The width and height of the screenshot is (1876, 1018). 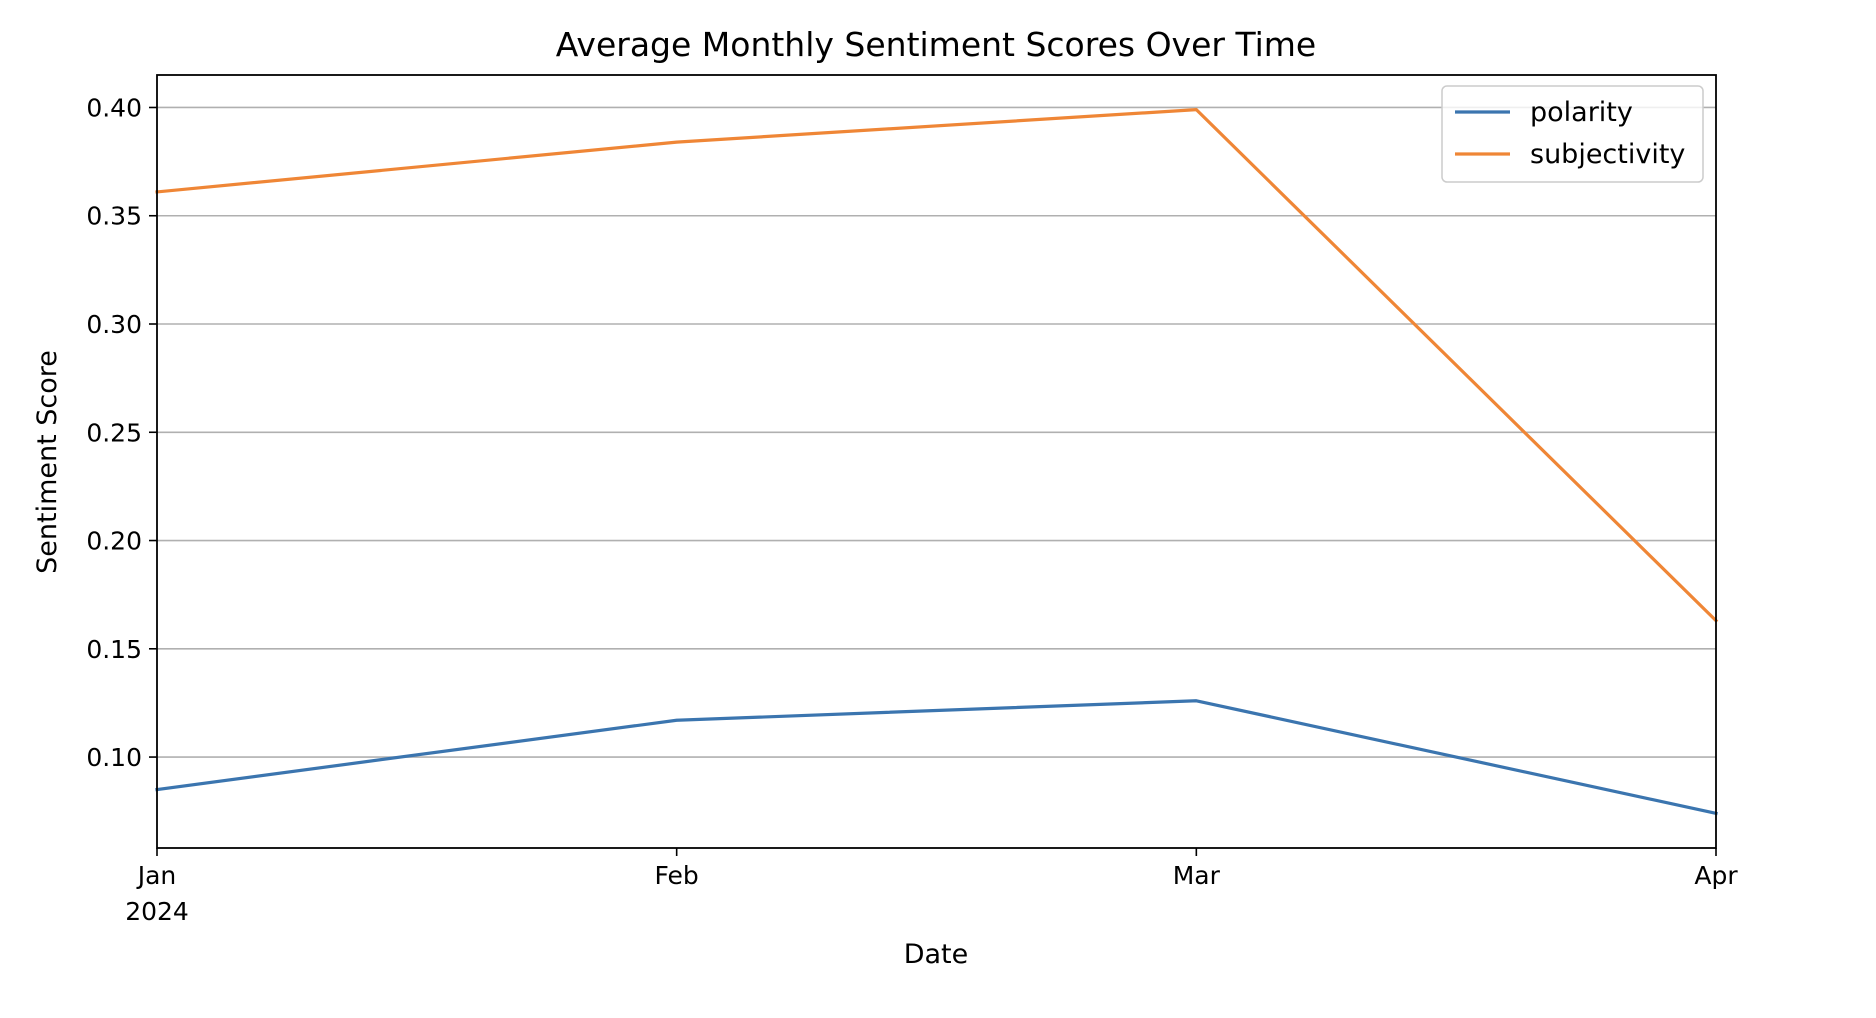 What do you see at coordinates (47, 462) in the screenshot?
I see `y-axis-label: Sentiment Score` at bounding box center [47, 462].